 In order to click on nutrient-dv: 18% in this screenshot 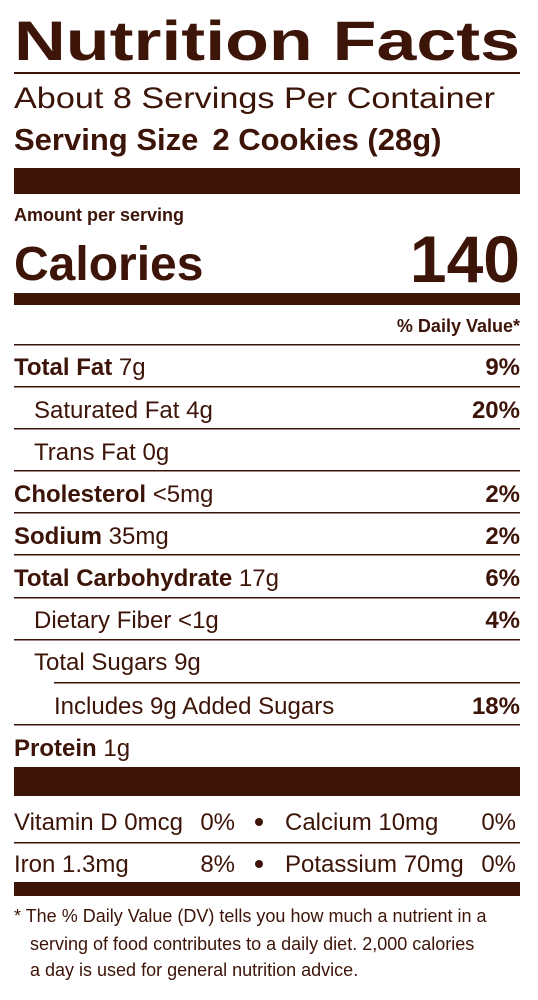, I will do `click(496, 706)`.